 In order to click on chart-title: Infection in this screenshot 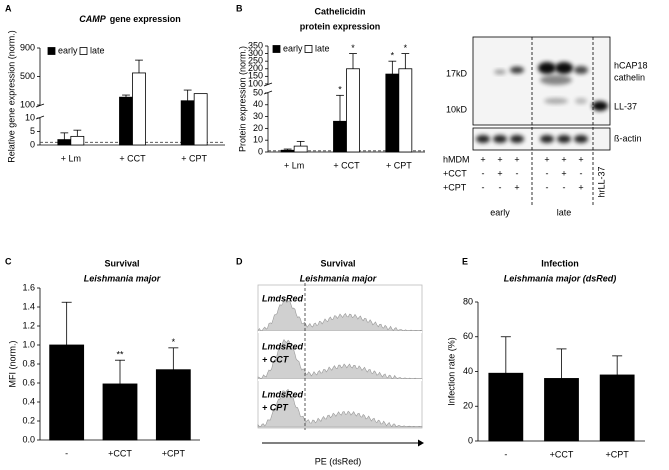, I will do `click(560, 263)`.